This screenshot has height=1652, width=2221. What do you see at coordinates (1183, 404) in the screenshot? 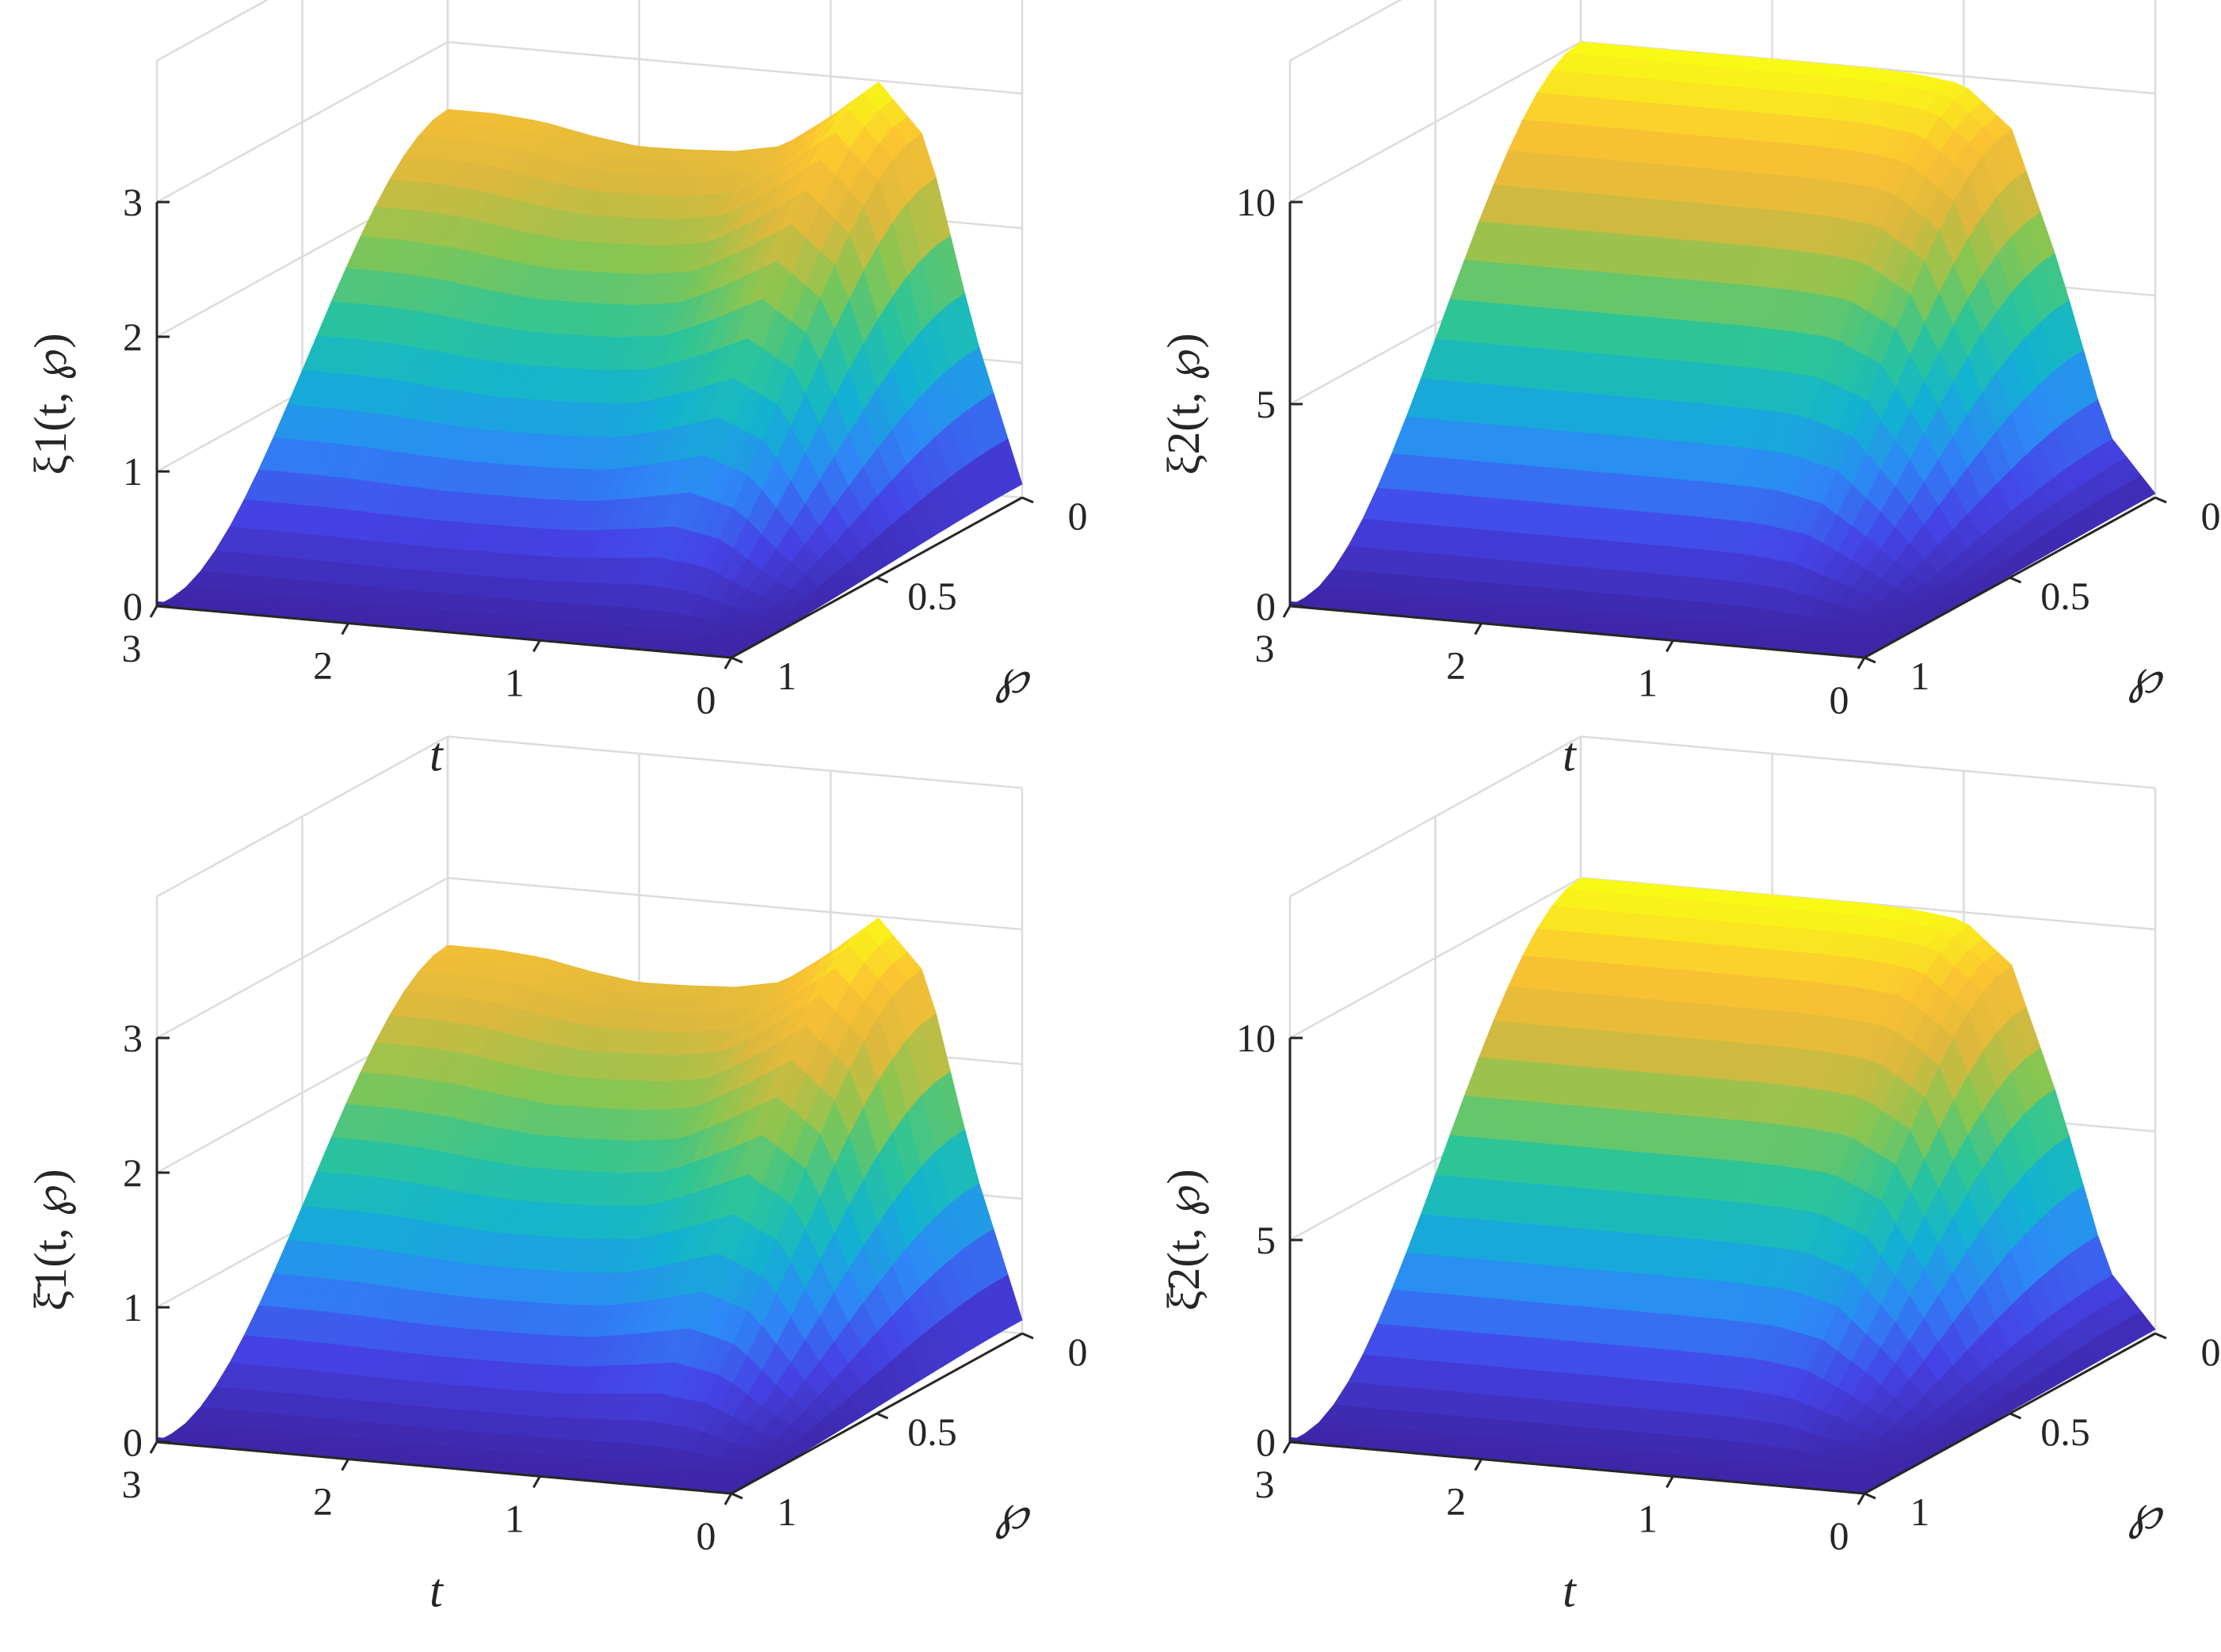
I see `z-axis-label: ξ2(t, ℘)` at bounding box center [1183, 404].